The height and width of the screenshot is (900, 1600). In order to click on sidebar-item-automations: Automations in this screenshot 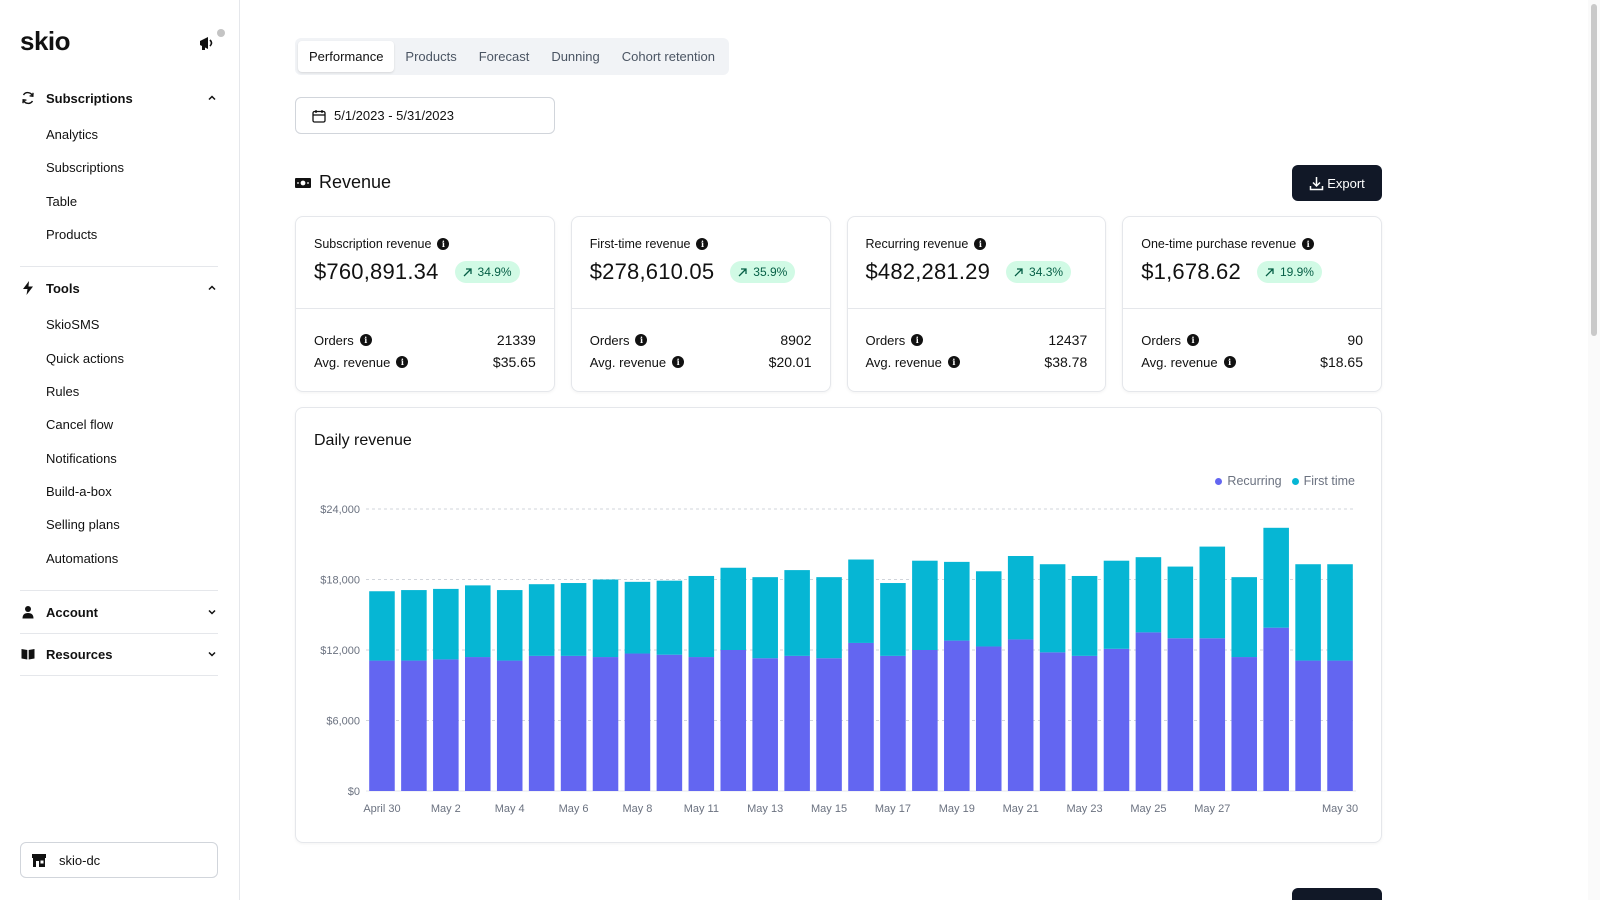, I will do `click(82, 558)`.